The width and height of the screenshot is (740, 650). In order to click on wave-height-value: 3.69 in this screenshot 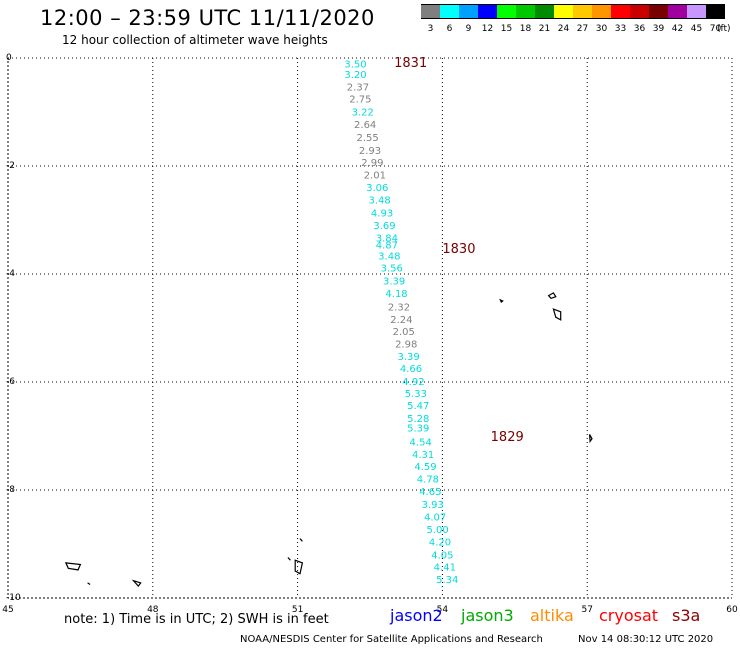, I will do `click(384, 226)`.